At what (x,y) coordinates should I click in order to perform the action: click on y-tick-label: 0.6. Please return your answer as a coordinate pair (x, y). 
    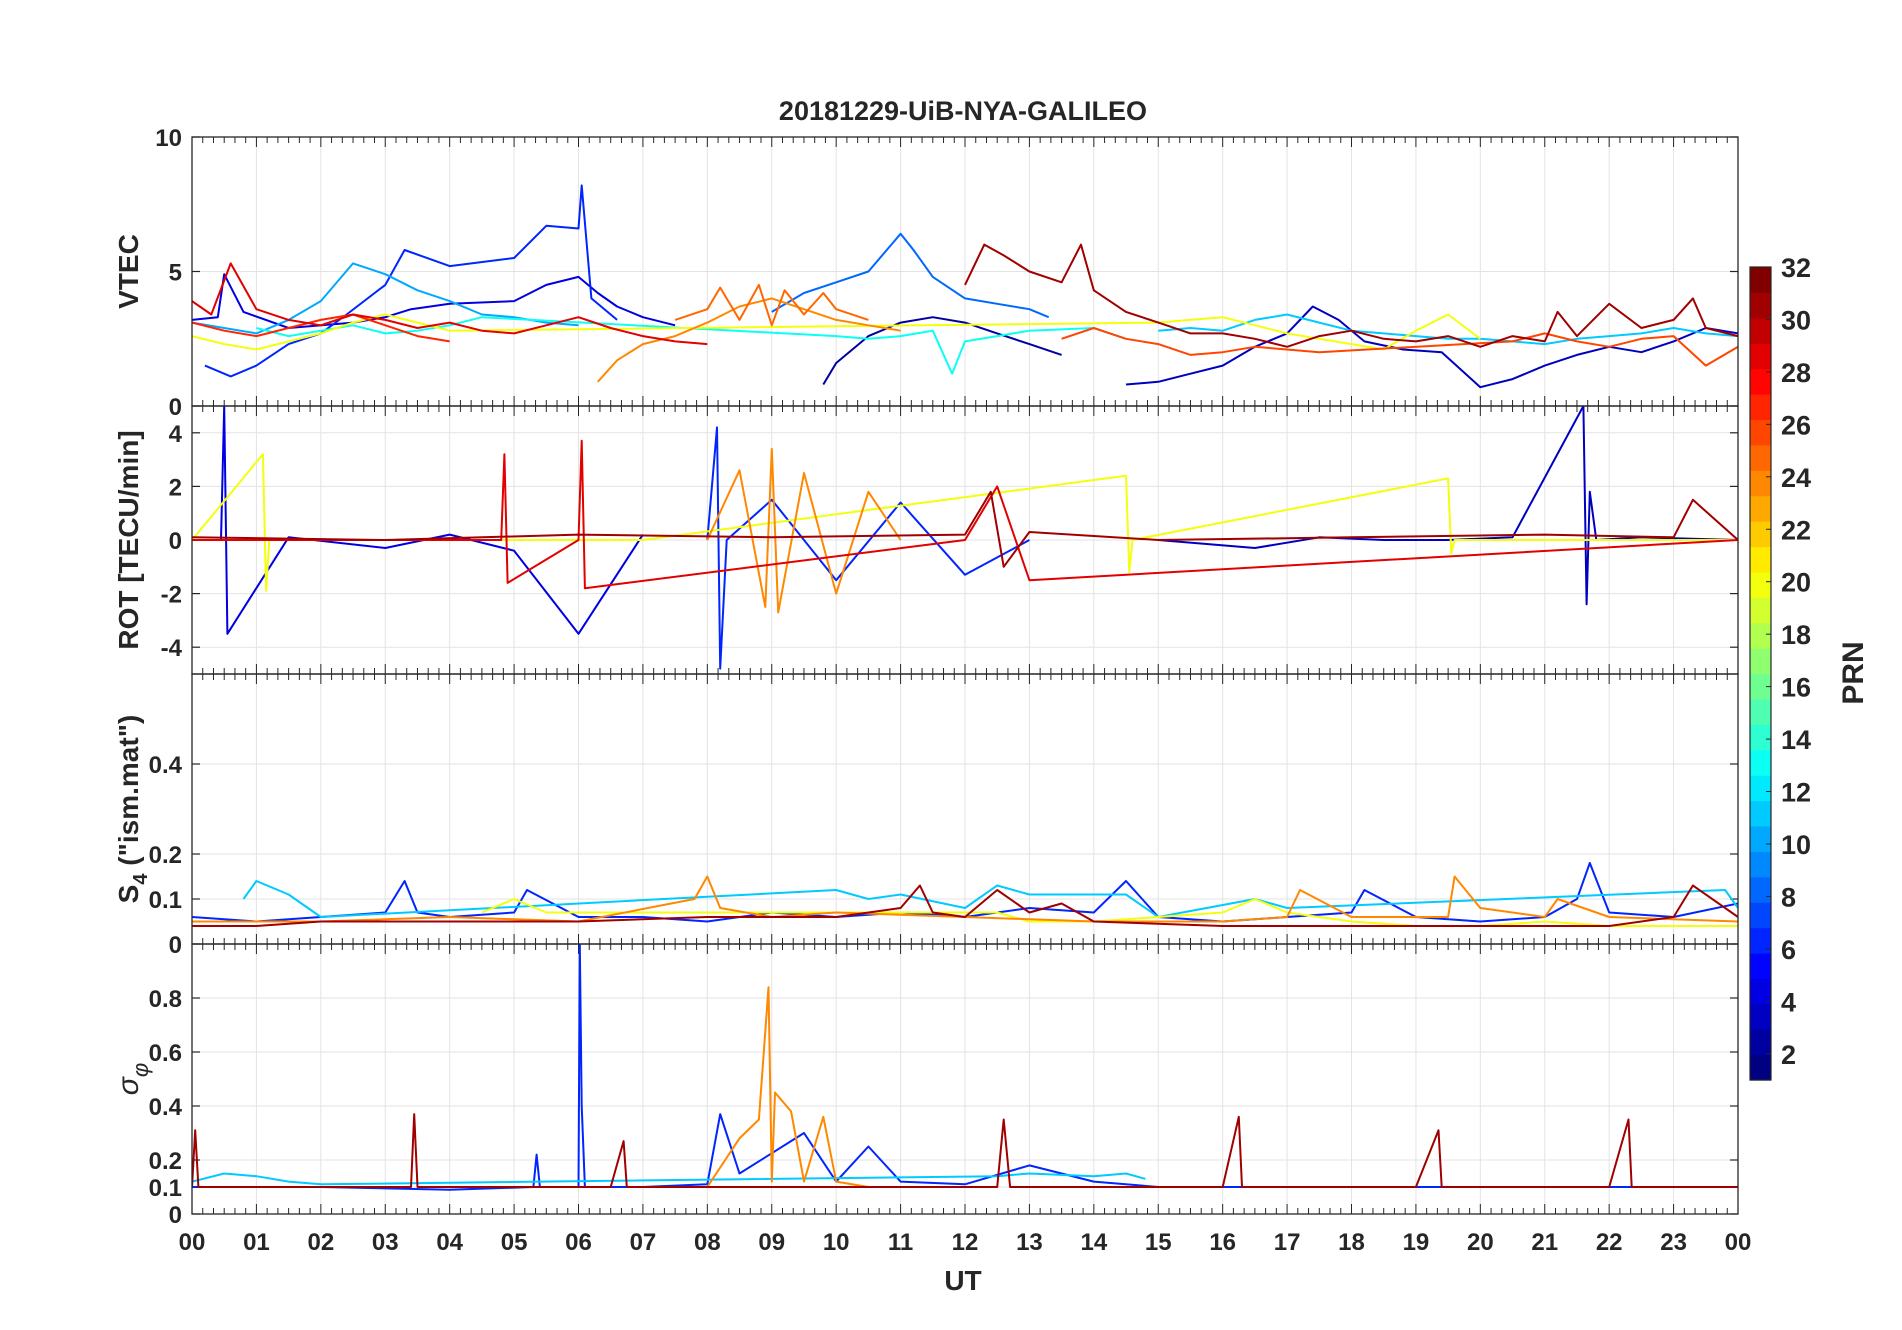
    Looking at the image, I should click on (165, 1053).